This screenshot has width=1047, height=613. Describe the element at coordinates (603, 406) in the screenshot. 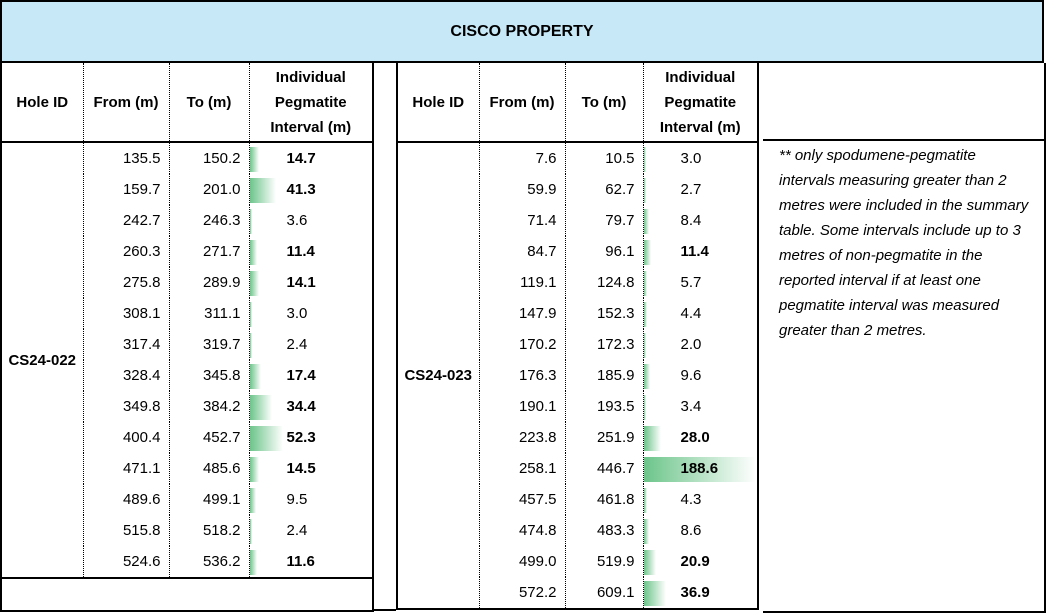

I see `to-cell: 193.5` at that location.